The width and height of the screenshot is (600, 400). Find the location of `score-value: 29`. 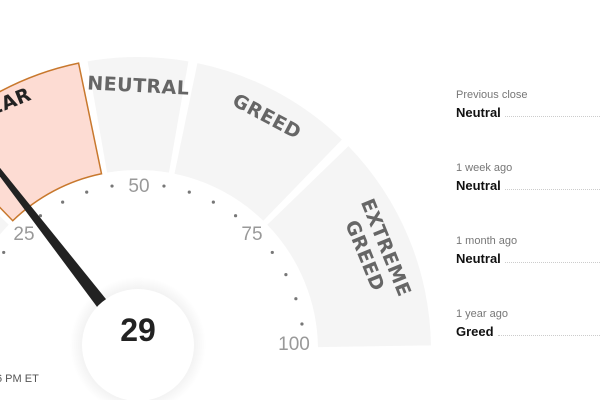

score-value: 29 is located at coordinates (138, 330).